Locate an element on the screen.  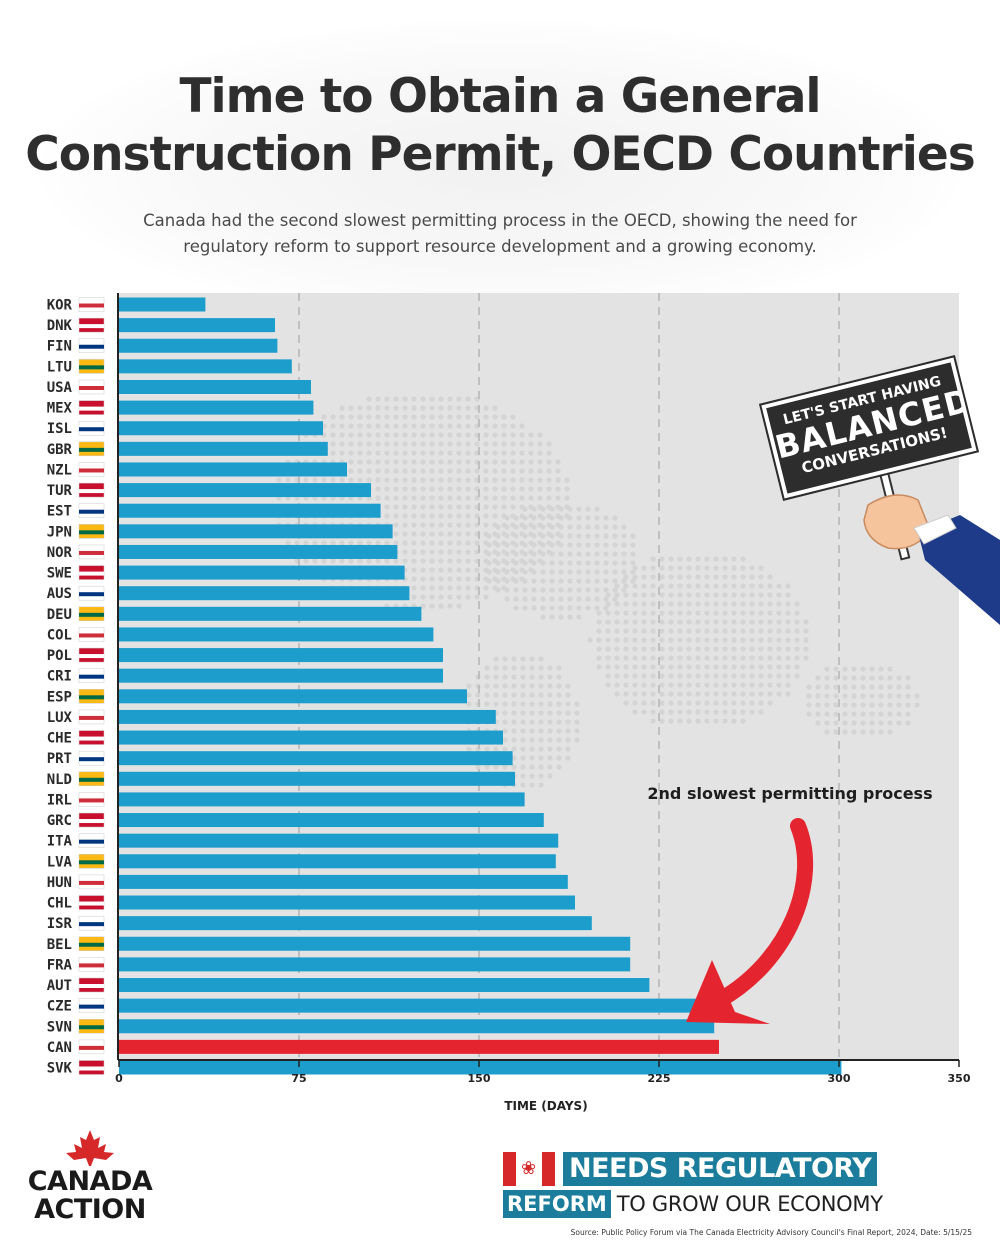
logo-line-2: ACTION is located at coordinates (90, 1209).